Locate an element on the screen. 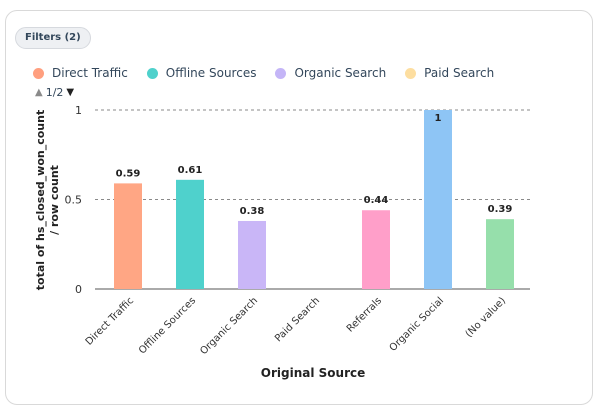  legend-item-organic-search: Organic Search is located at coordinates (330, 73).